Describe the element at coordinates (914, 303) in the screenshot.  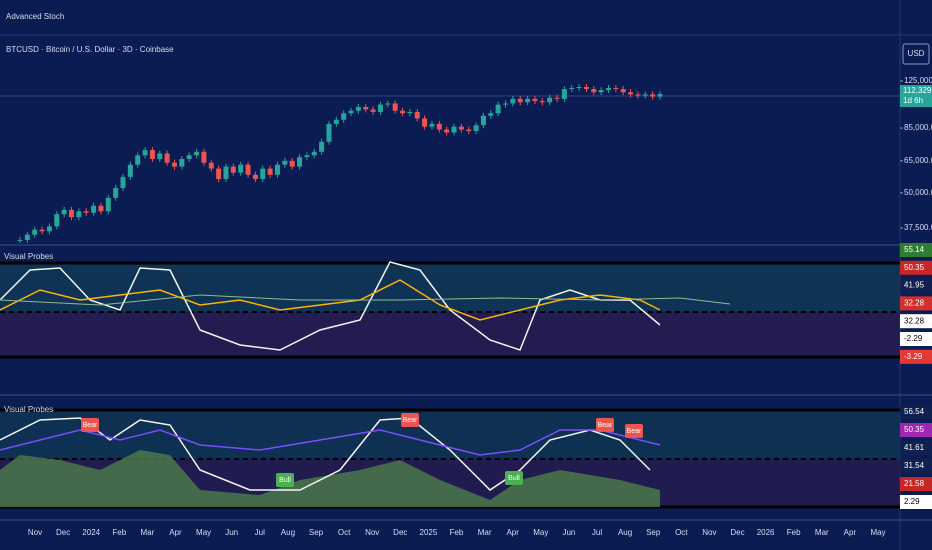
I see `value-label: 32.28` at that location.